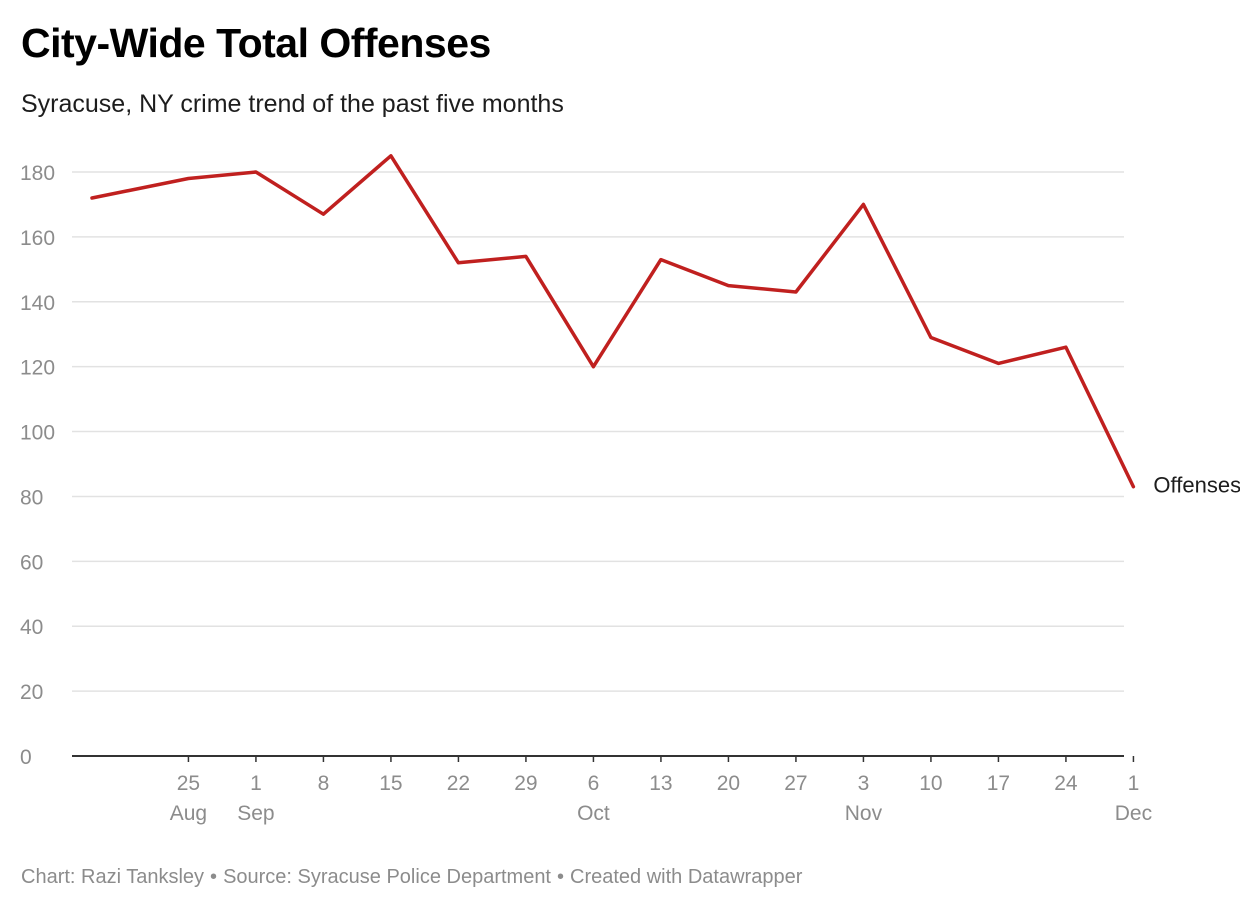  What do you see at coordinates (930, 783) in the screenshot?
I see `x-tick-label: 10` at bounding box center [930, 783].